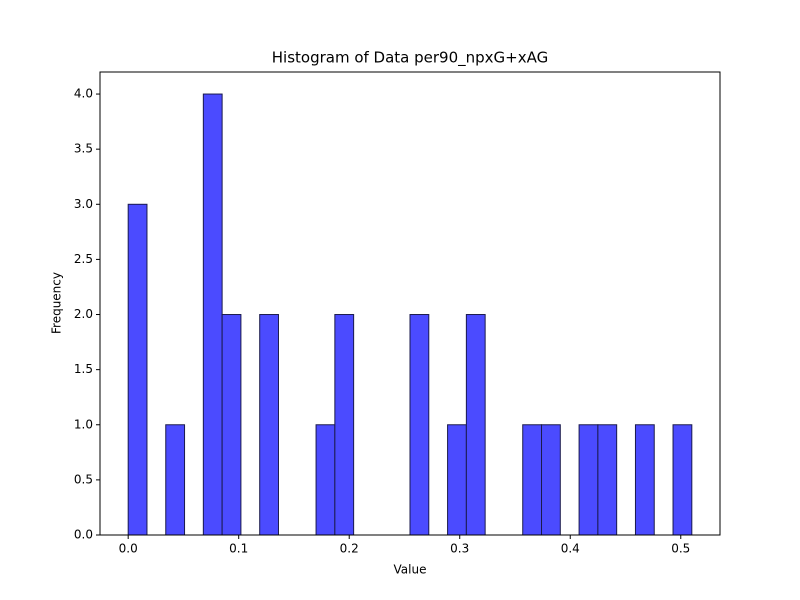 This screenshot has height=600, width=800. I want to click on y-tick-label: 3.0, so click(83, 204).